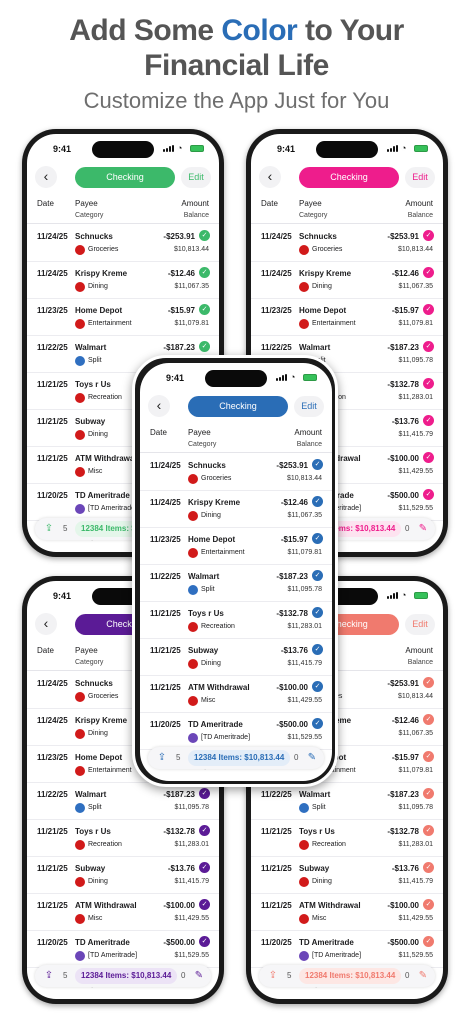 This screenshot has height=1024, width=473. I want to click on transaction-payee: Toys r Us, so click(317, 831).